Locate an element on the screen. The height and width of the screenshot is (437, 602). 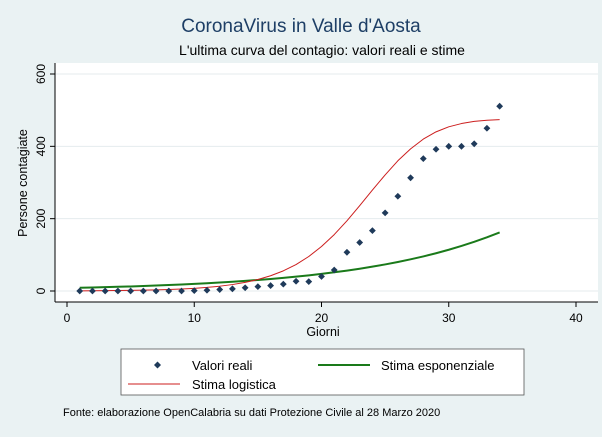
y-tick-label-600: 600 is located at coordinates (41, 74).